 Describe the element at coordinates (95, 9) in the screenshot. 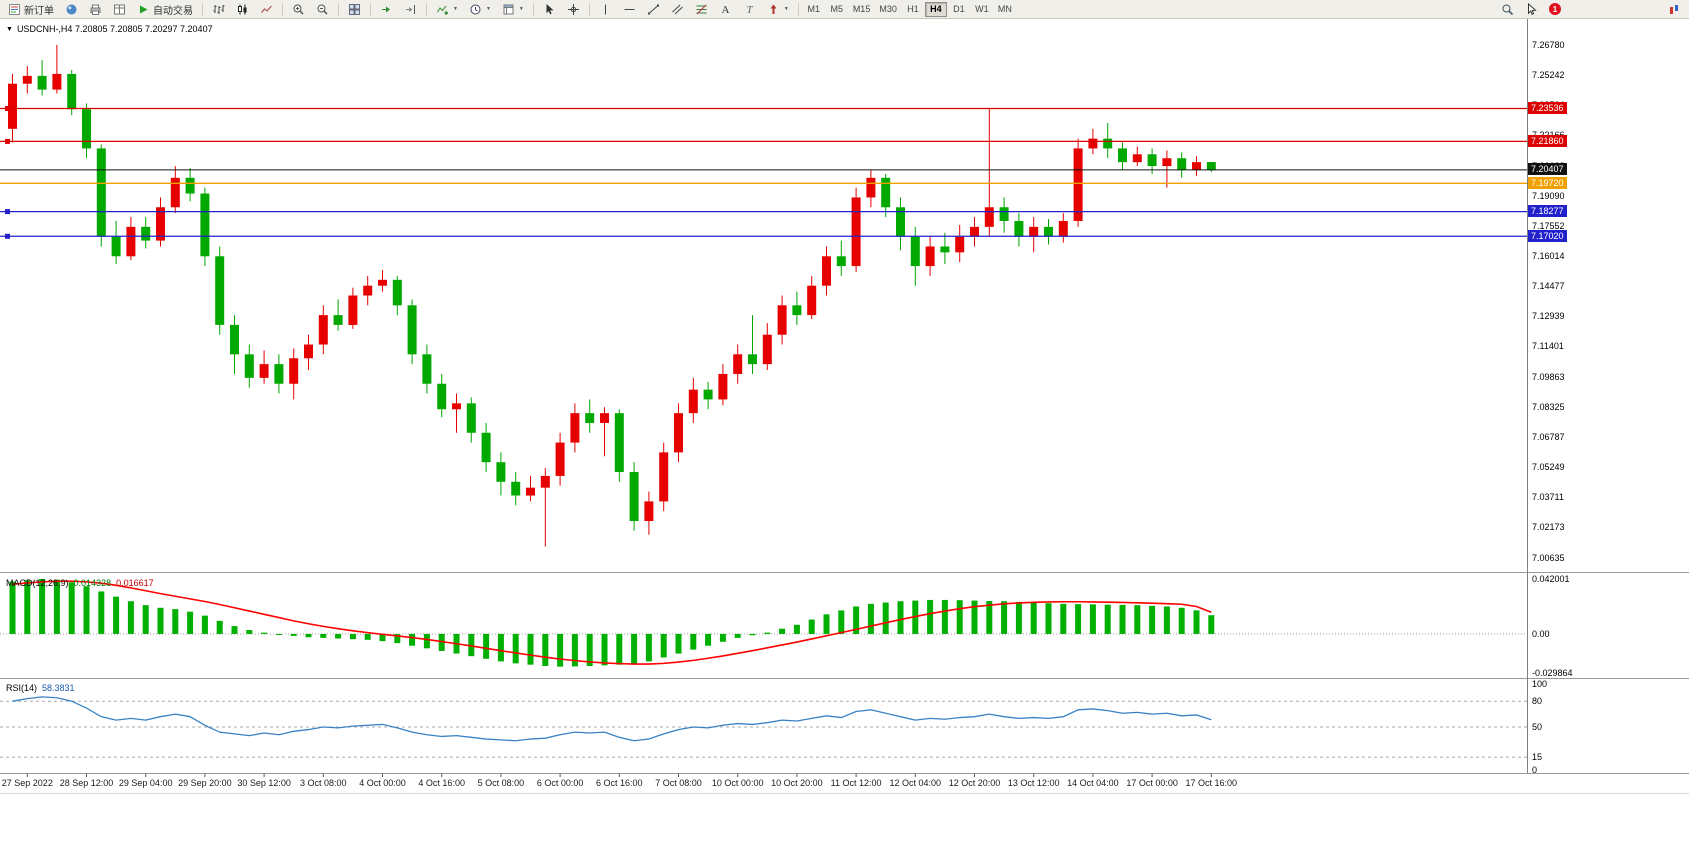

I see `print-button` at that location.